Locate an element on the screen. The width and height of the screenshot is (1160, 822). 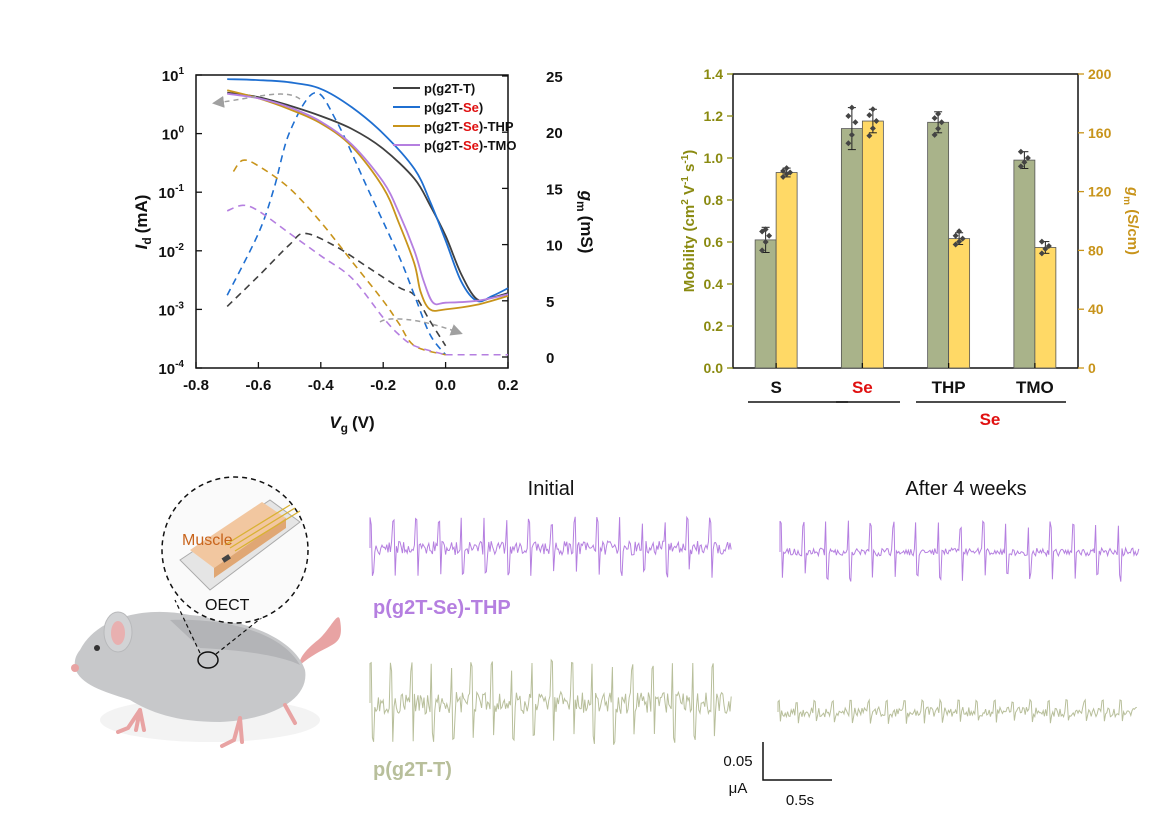
legend-label: p(g2T-Se)-TMO is located at coordinates (470, 145).